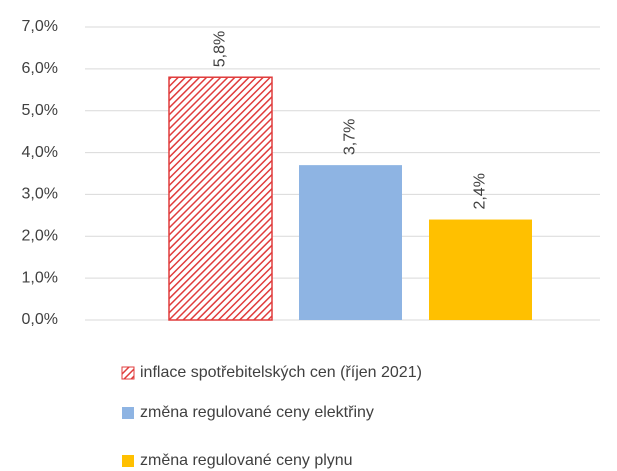 The height and width of the screenshot is (471, 617). I want to click on y-tick-label: 3,0%, so click(40, 194).